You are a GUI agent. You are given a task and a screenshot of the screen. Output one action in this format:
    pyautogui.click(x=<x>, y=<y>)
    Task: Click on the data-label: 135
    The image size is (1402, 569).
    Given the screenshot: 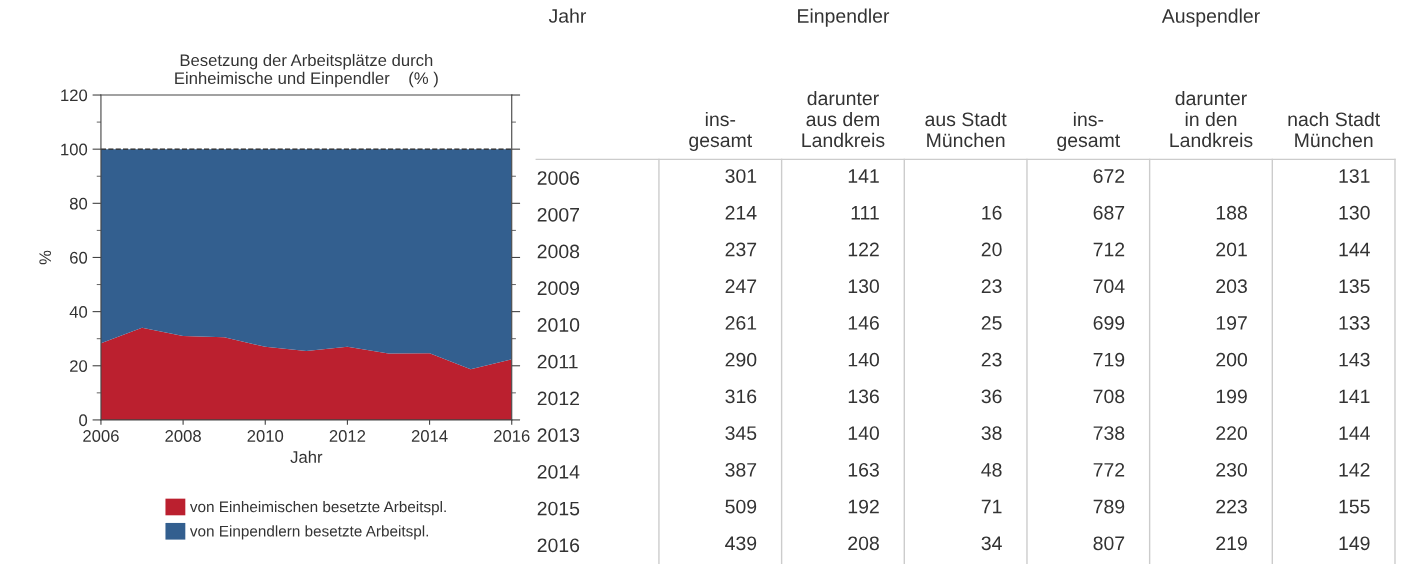 What is the action you would take?
    pyautogui.click(x=1354, y=286)
    